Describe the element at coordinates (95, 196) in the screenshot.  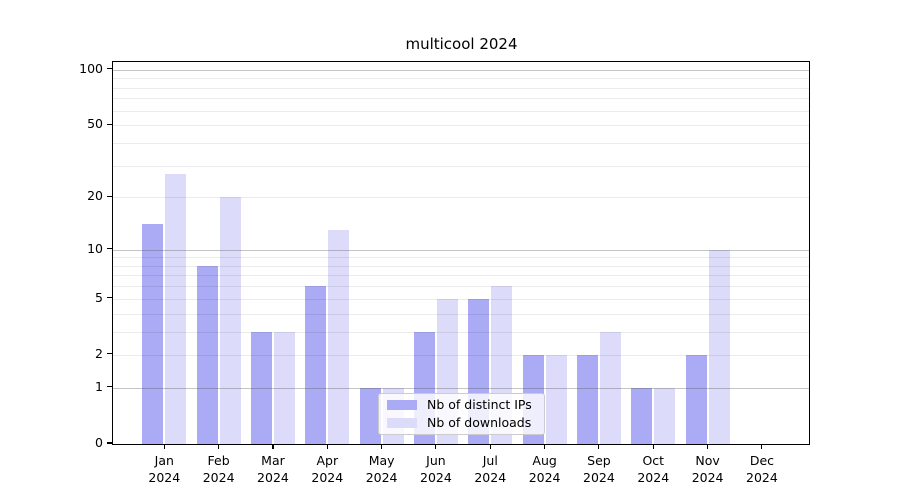
I see `y-tick-label: 20` at that location.